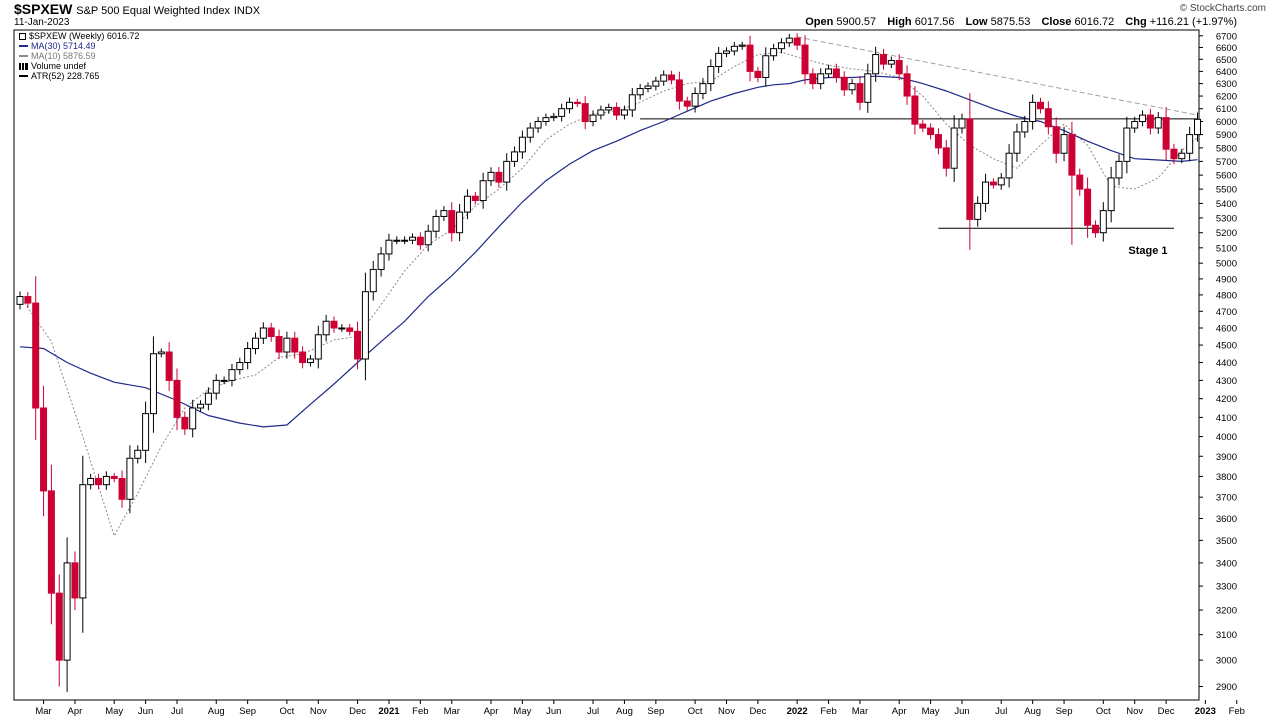 The image size is (1280, 720). What do you see at coordinates (247, 11) in the screenshot?
I see `exchange: INDX` at bounding box center [247, 11].